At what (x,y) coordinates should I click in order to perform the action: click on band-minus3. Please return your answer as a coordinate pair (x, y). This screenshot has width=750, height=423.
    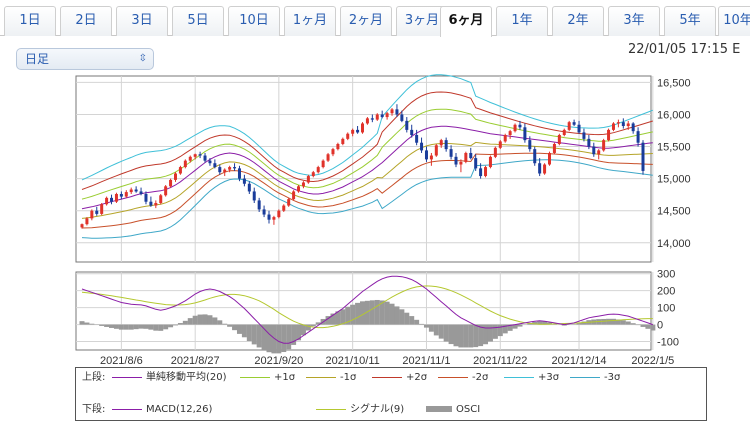
    Looking at the image, I should click on (367, 199).